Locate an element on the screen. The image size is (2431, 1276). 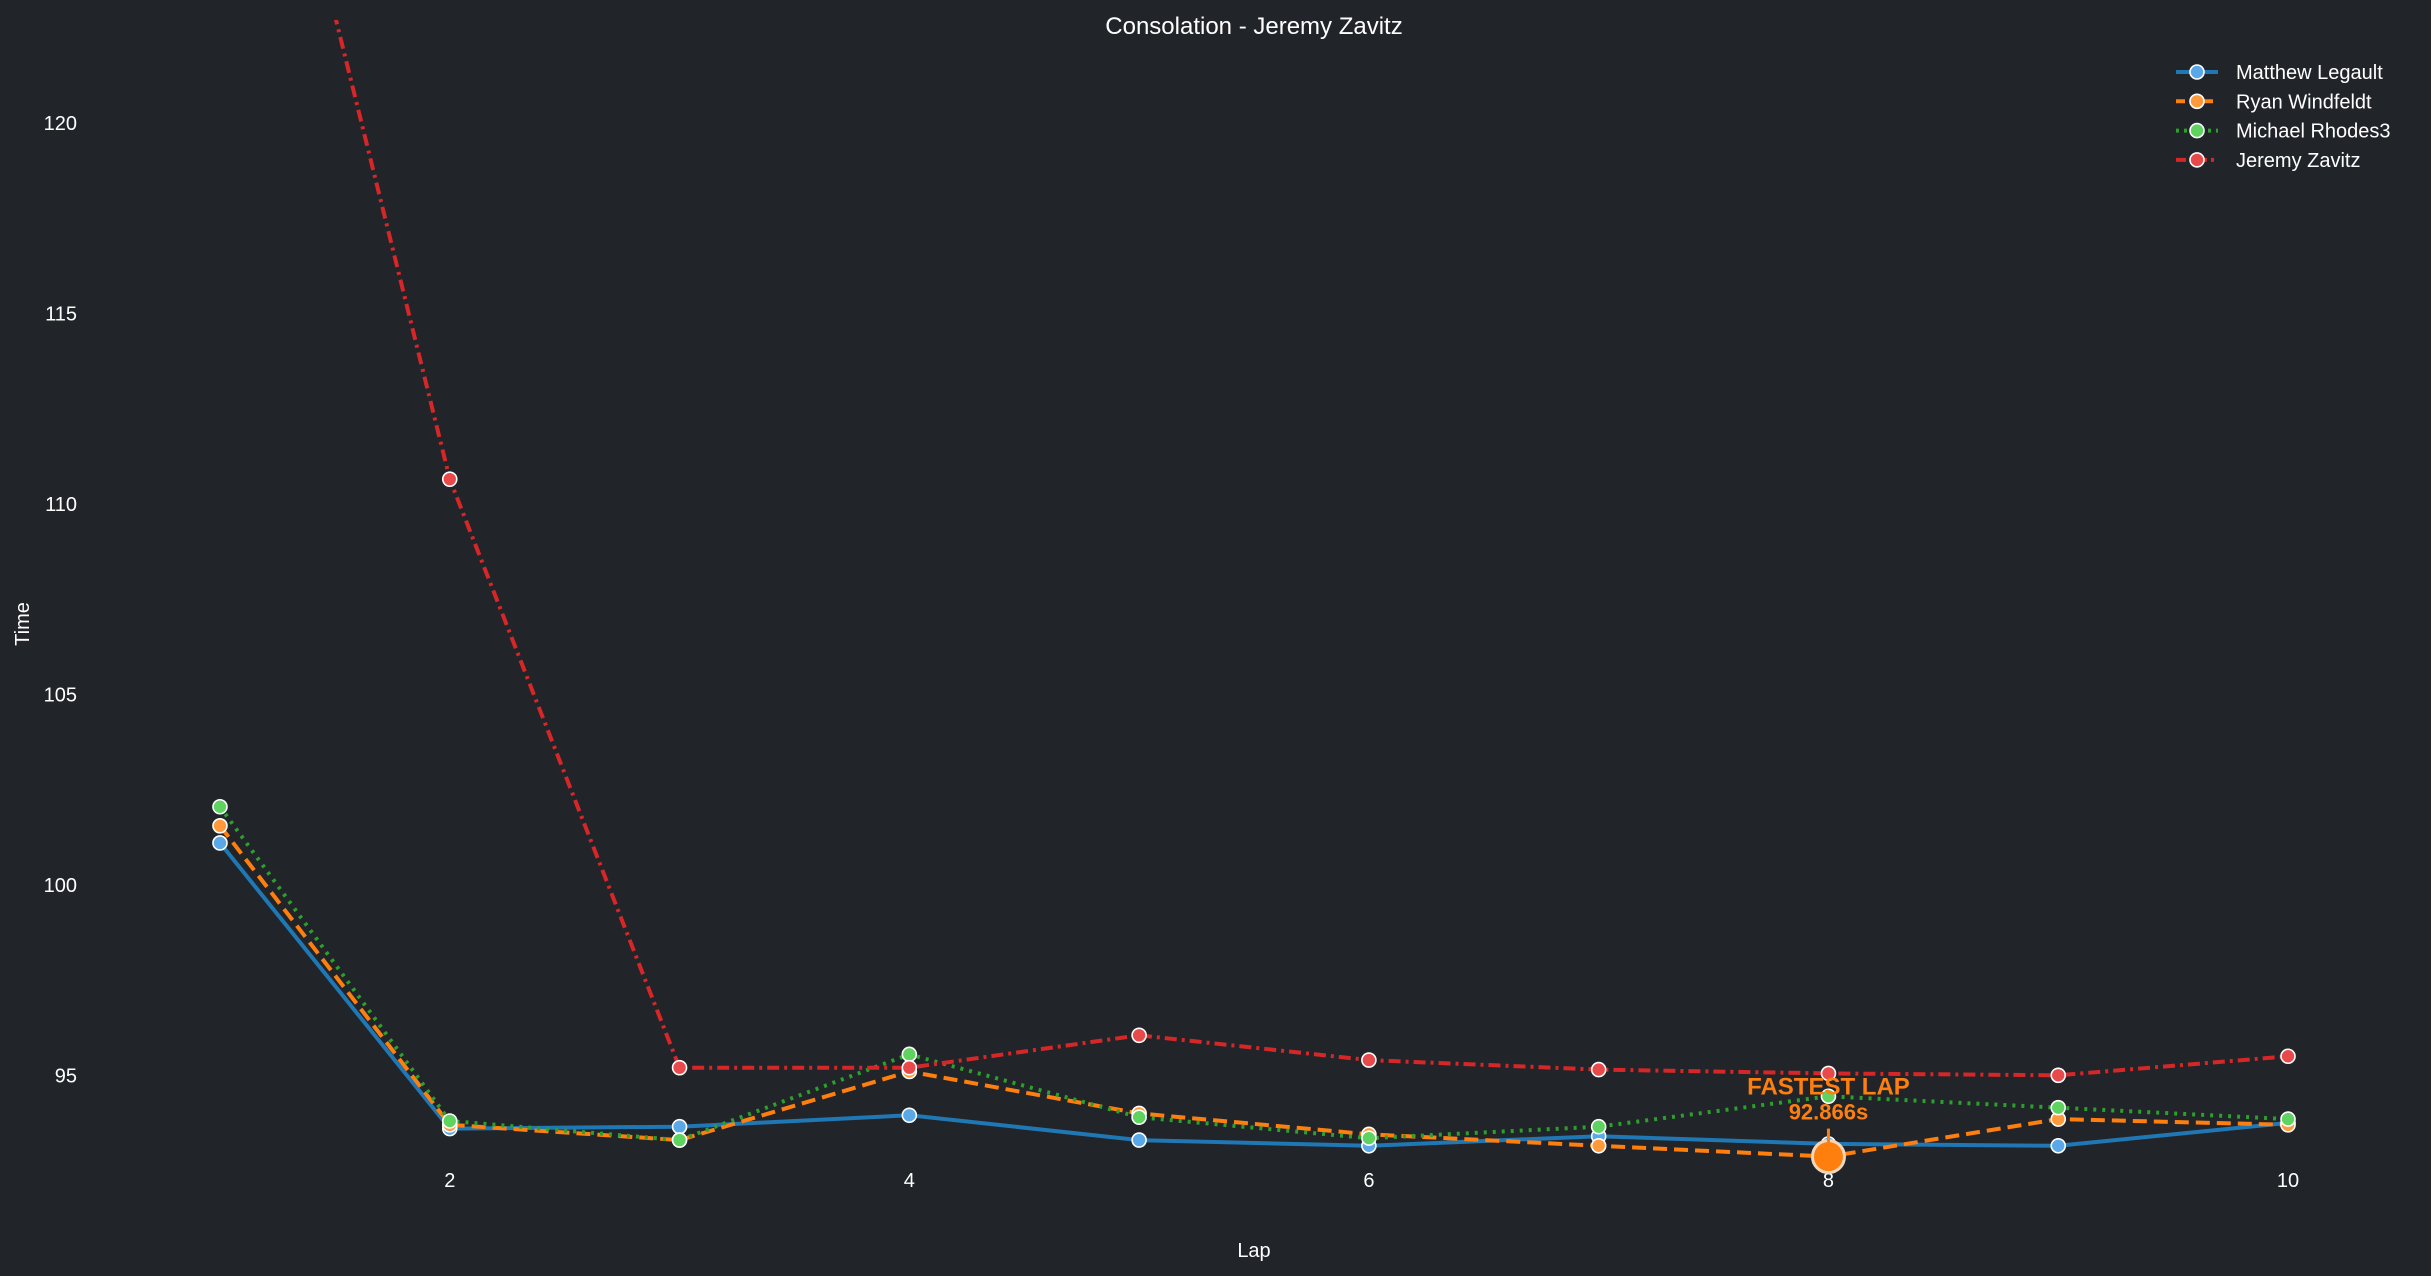
y-axis-ticks: 95 100 105 110 115 120 is located at coordinates (60, 600).